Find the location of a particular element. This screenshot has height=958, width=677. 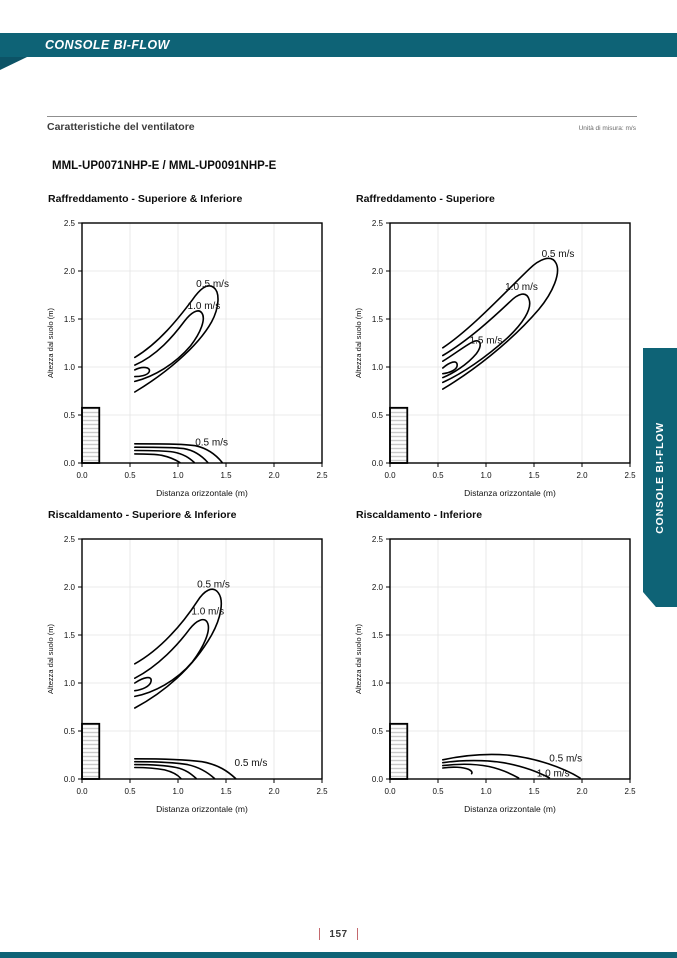

banner-fold-triangle is located at coordinates (13, 63).